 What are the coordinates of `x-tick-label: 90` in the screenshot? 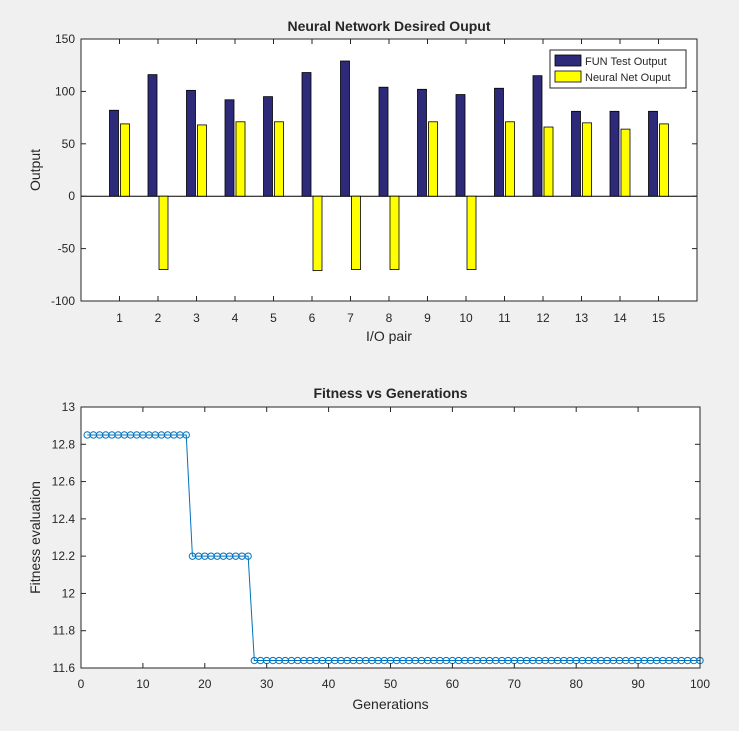 It's located at (638, 684).